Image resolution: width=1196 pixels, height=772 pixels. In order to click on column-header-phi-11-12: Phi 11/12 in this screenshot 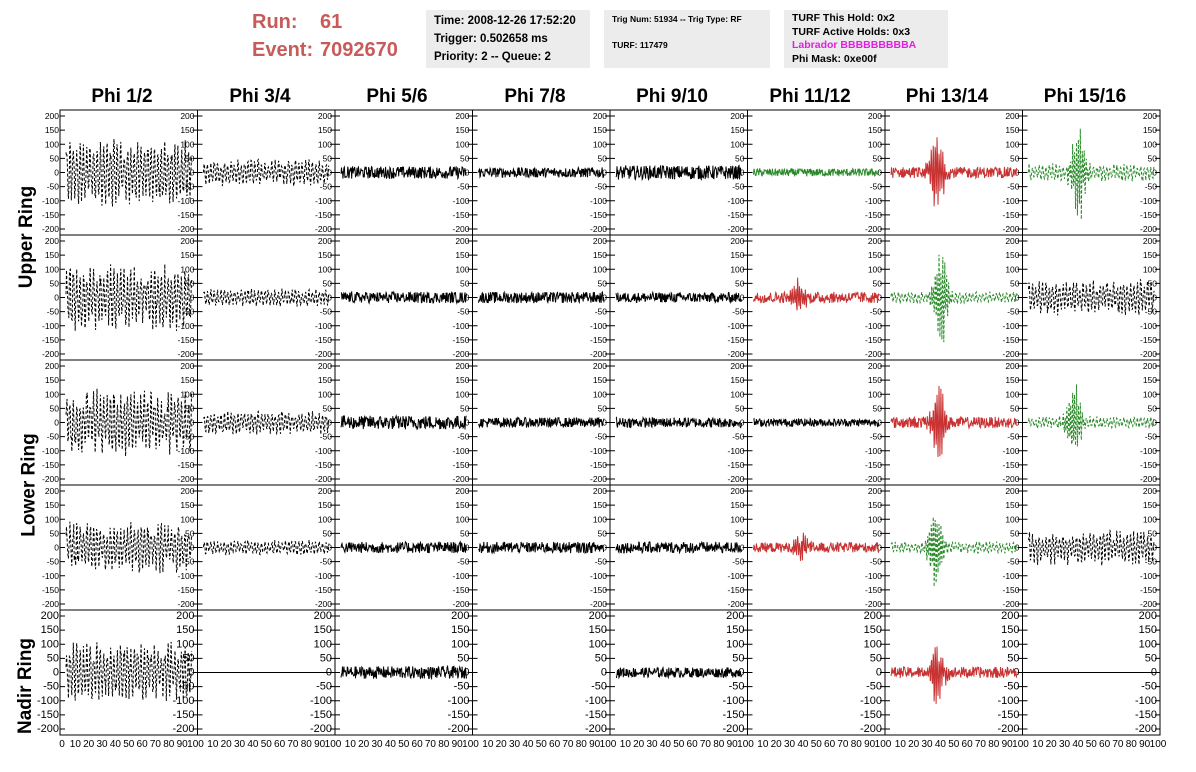, I will do `click(810, 96)`.